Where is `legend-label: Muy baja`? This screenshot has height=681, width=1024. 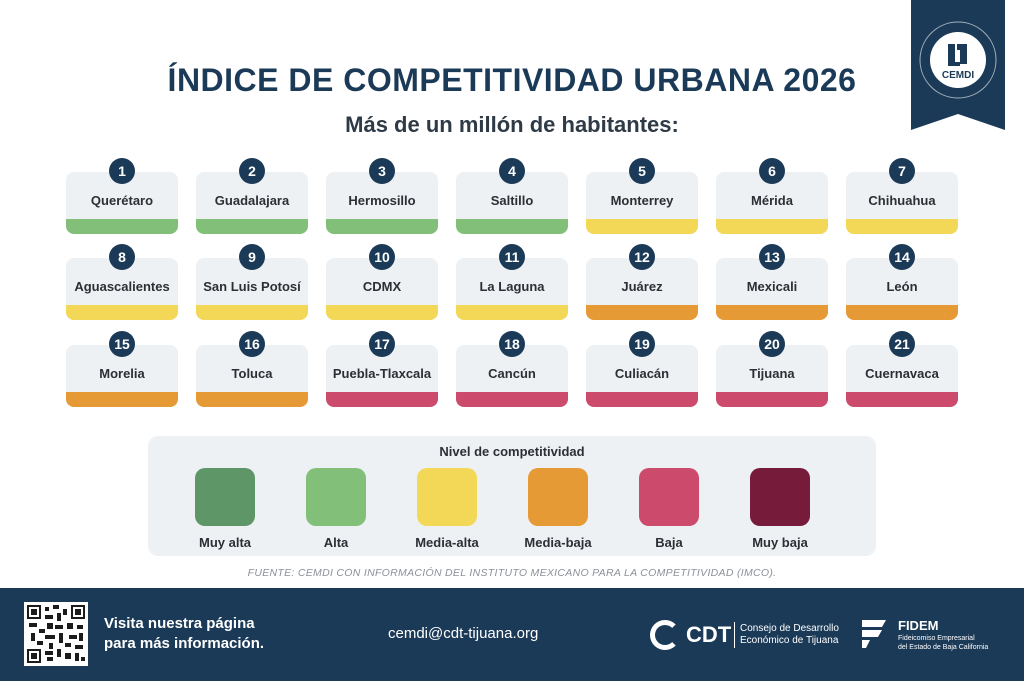
legend-label: Muy baja is located at coordinates (780, 542).